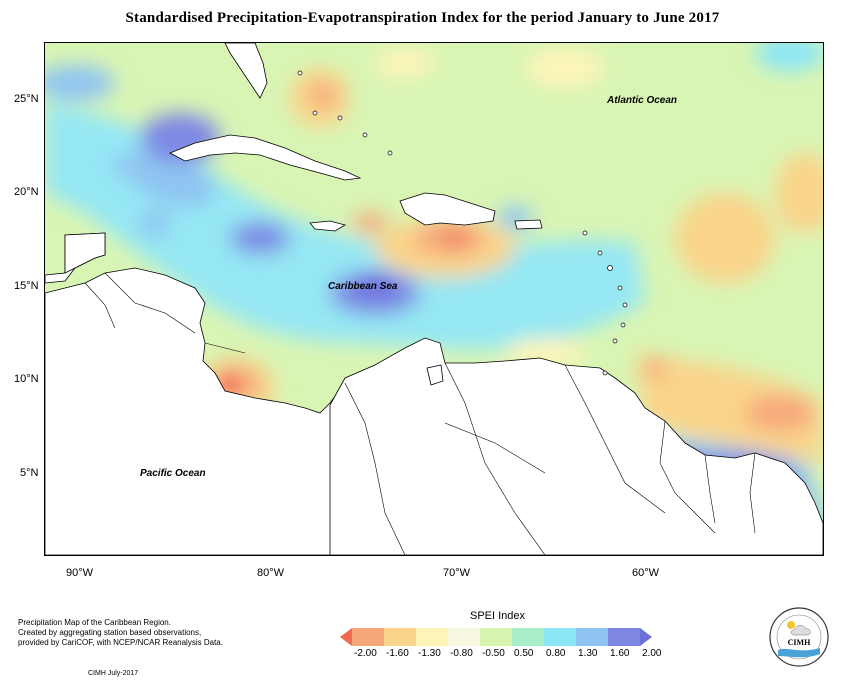 Image resolution: width=845 pixels, height=684 pixels. I want to click on cloud-icon, so click(800, 630).